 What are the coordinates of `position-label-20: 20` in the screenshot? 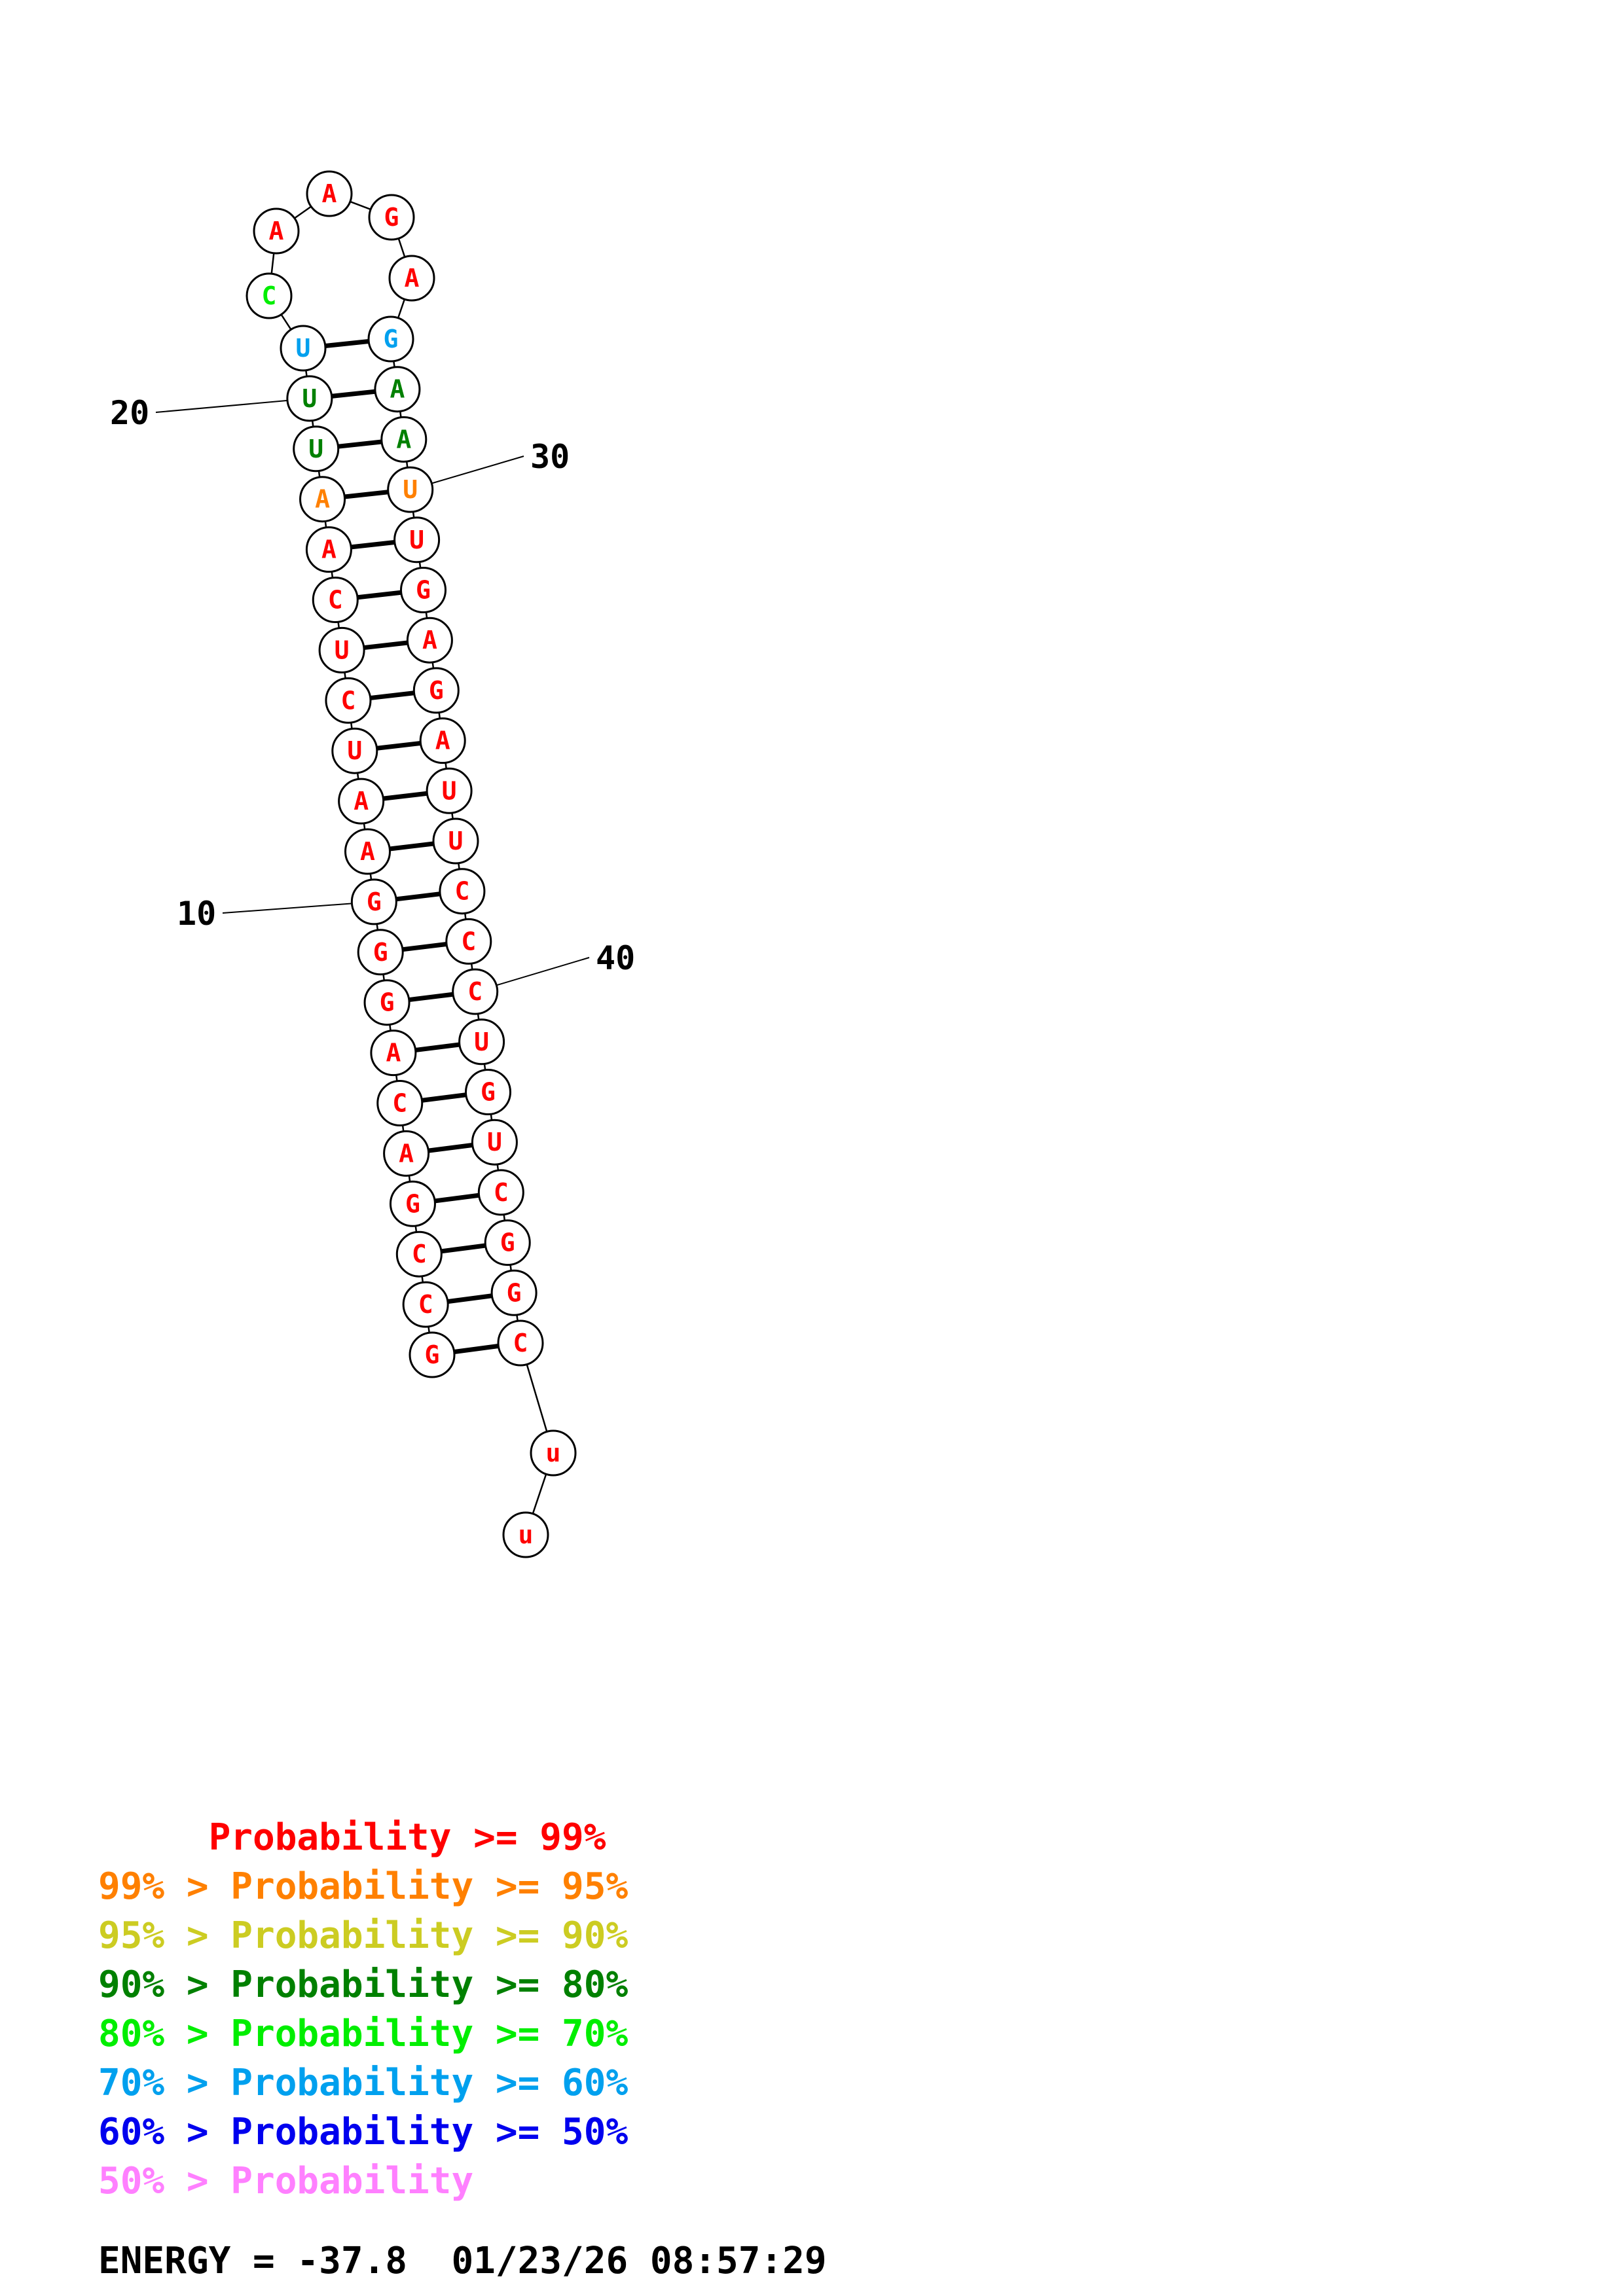 It's located at (129, 413).